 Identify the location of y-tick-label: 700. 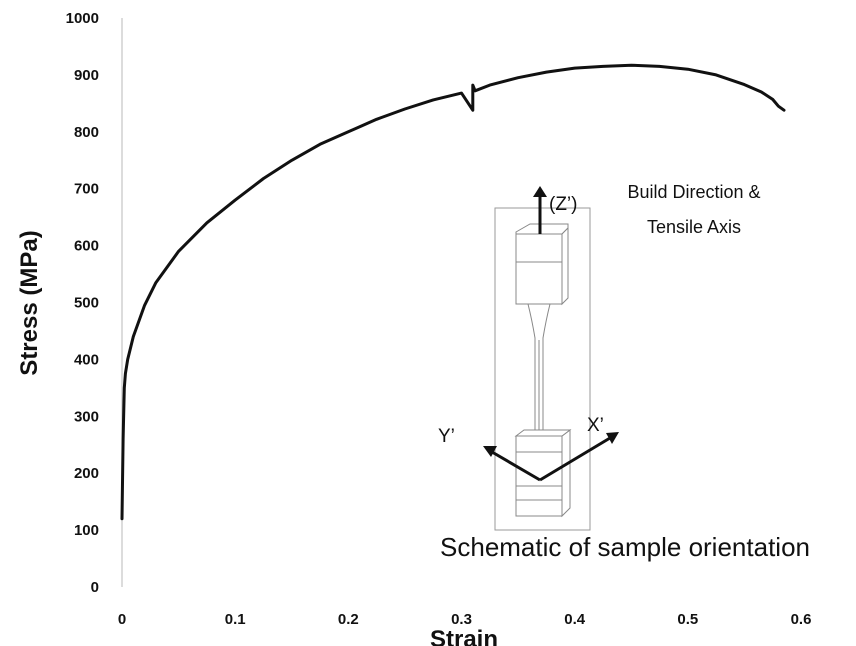
(86, 189).